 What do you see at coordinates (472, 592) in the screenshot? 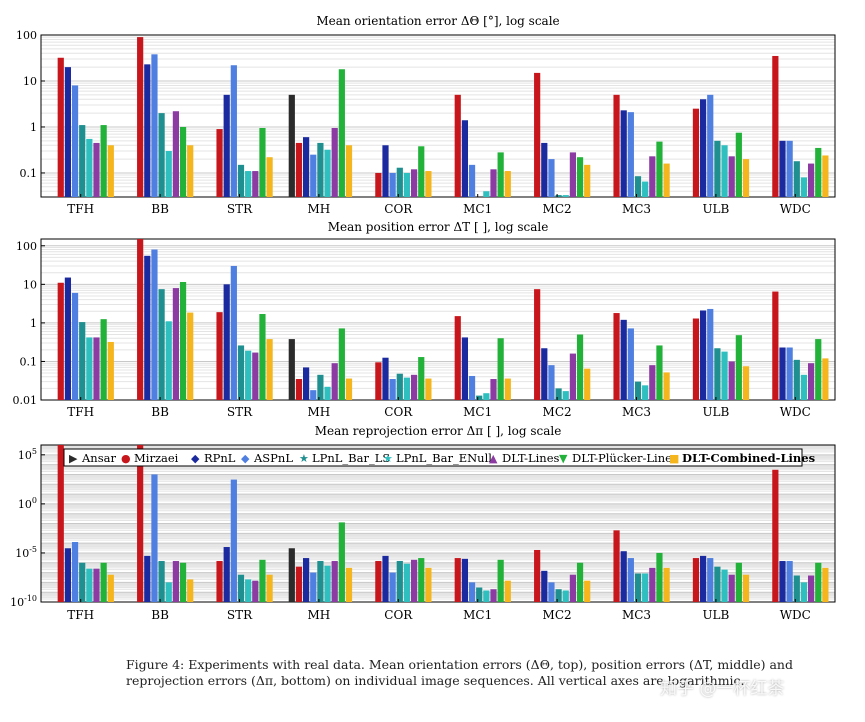
I see `bar-aspnl-mc1` at bounding box center [472, 592].